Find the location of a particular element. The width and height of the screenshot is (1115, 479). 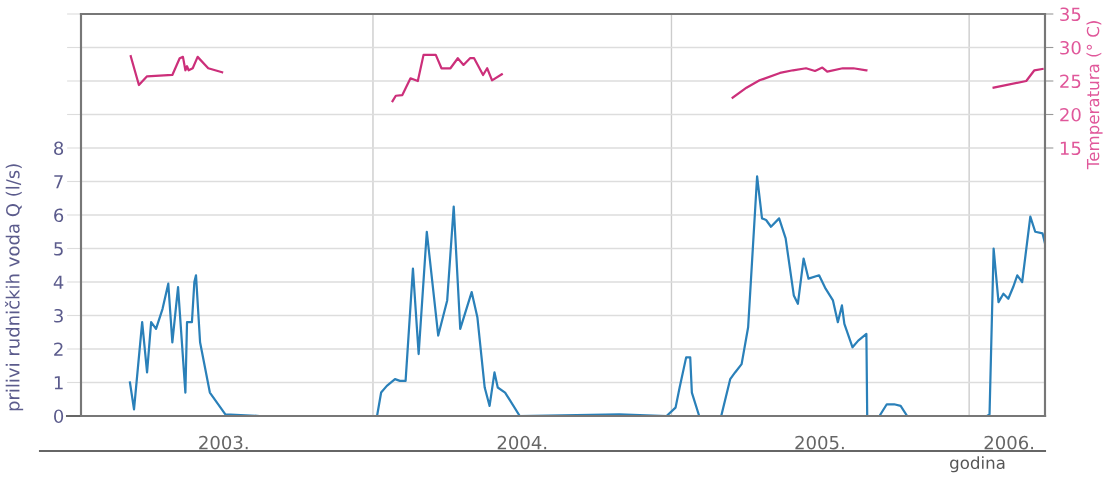

y-tick-label: 7 is located at coordinates (58, 182).